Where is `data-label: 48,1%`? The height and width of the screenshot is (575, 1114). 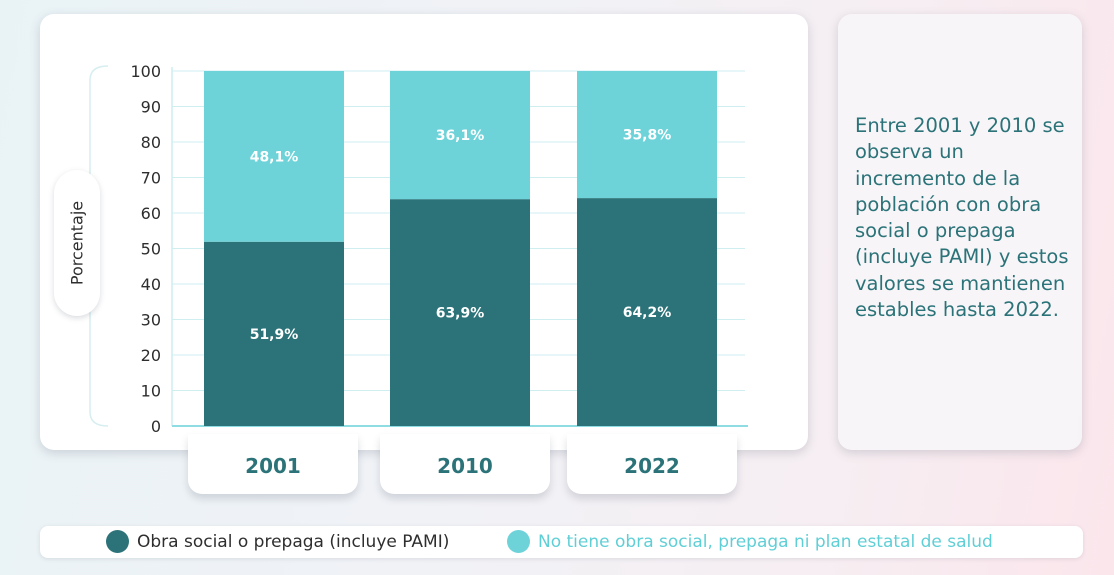 data-label: 48,1% is located at coordinates (274, 157).